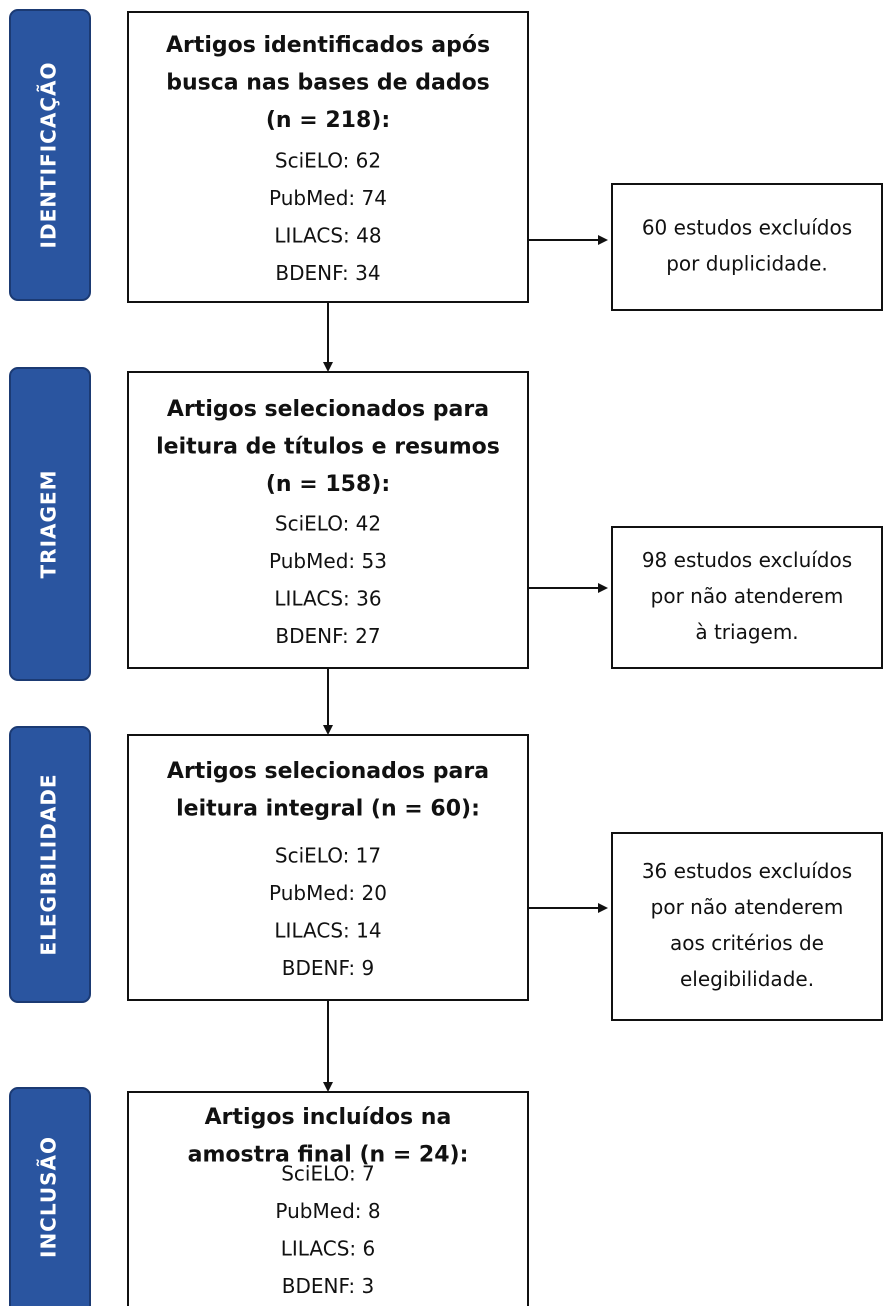 This screenshot has width=884, height=1306. Describe the element at coordinates (747, 560) in the screenshot. I see `excluded-text: 98 estudos excluídos` at that location.